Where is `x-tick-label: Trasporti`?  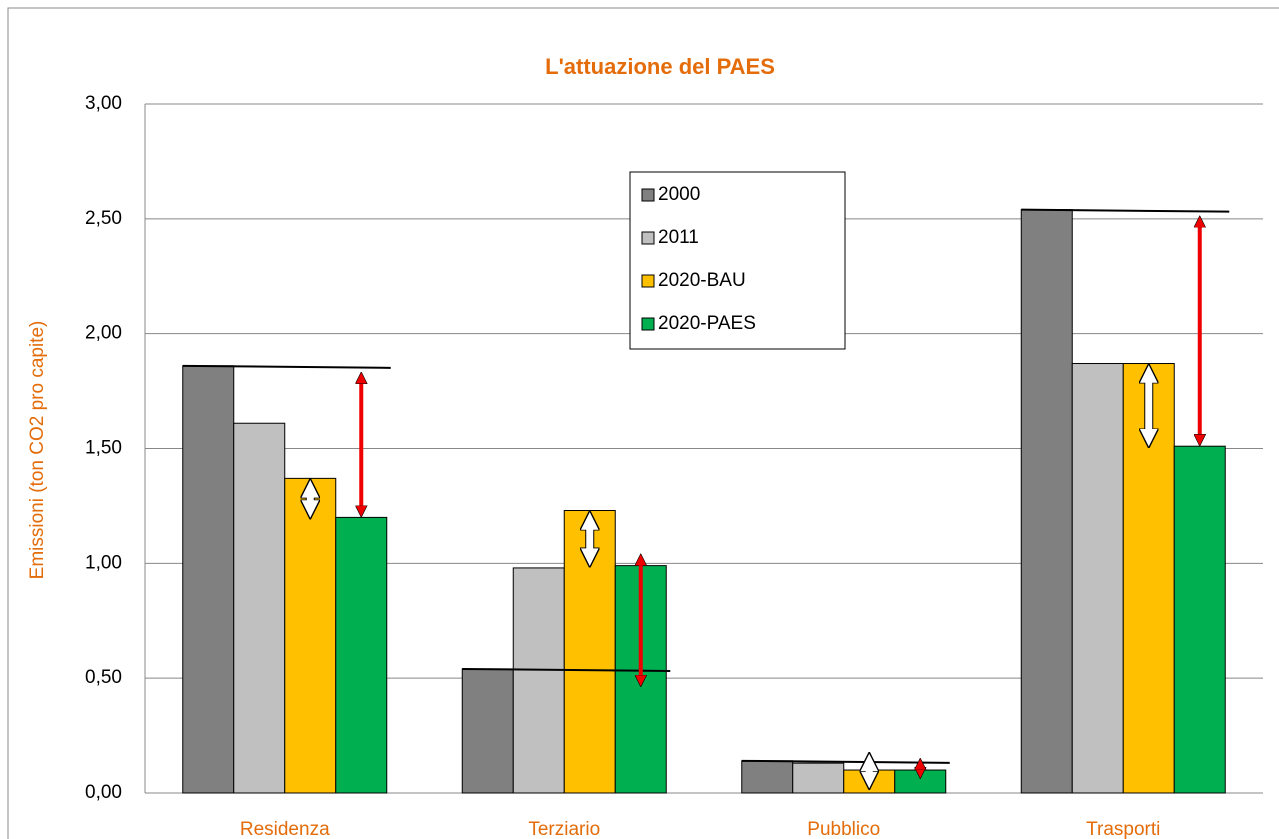
x-tick-label: Trasporti is located at coordinates (1123, 829).